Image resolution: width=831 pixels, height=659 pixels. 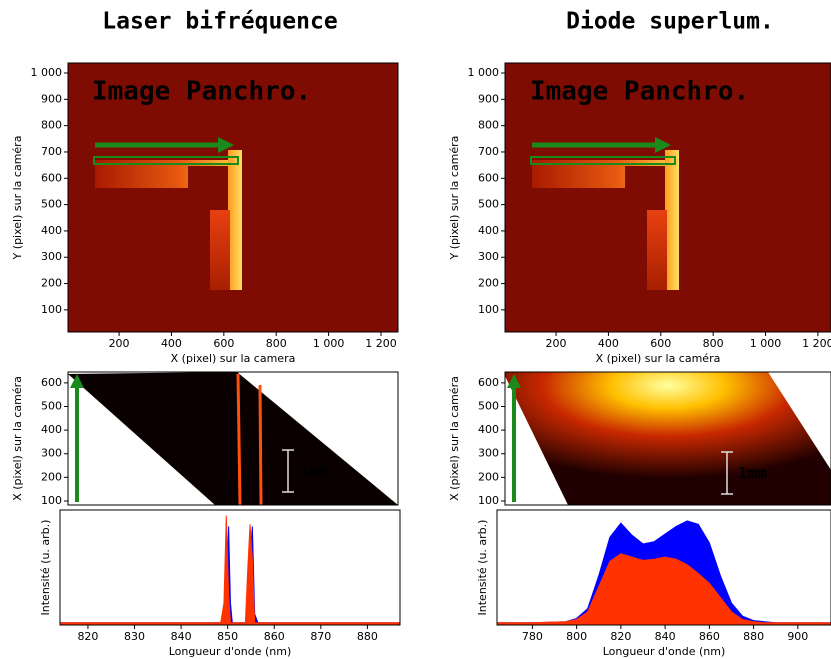 What do you see at coordinates (658, 358) in the screenshot?
I see `x-axis-label: X (pixel) sur la caméra` at bounding box center [658, 358].